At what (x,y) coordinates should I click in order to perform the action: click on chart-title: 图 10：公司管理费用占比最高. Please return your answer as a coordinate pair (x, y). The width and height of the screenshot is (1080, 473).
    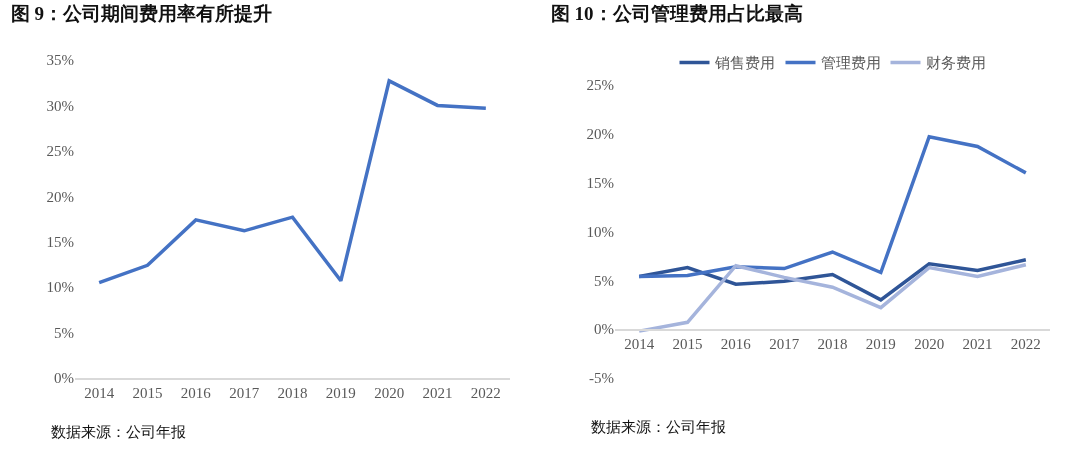
    Looking at the image, I should click on (676, 14).